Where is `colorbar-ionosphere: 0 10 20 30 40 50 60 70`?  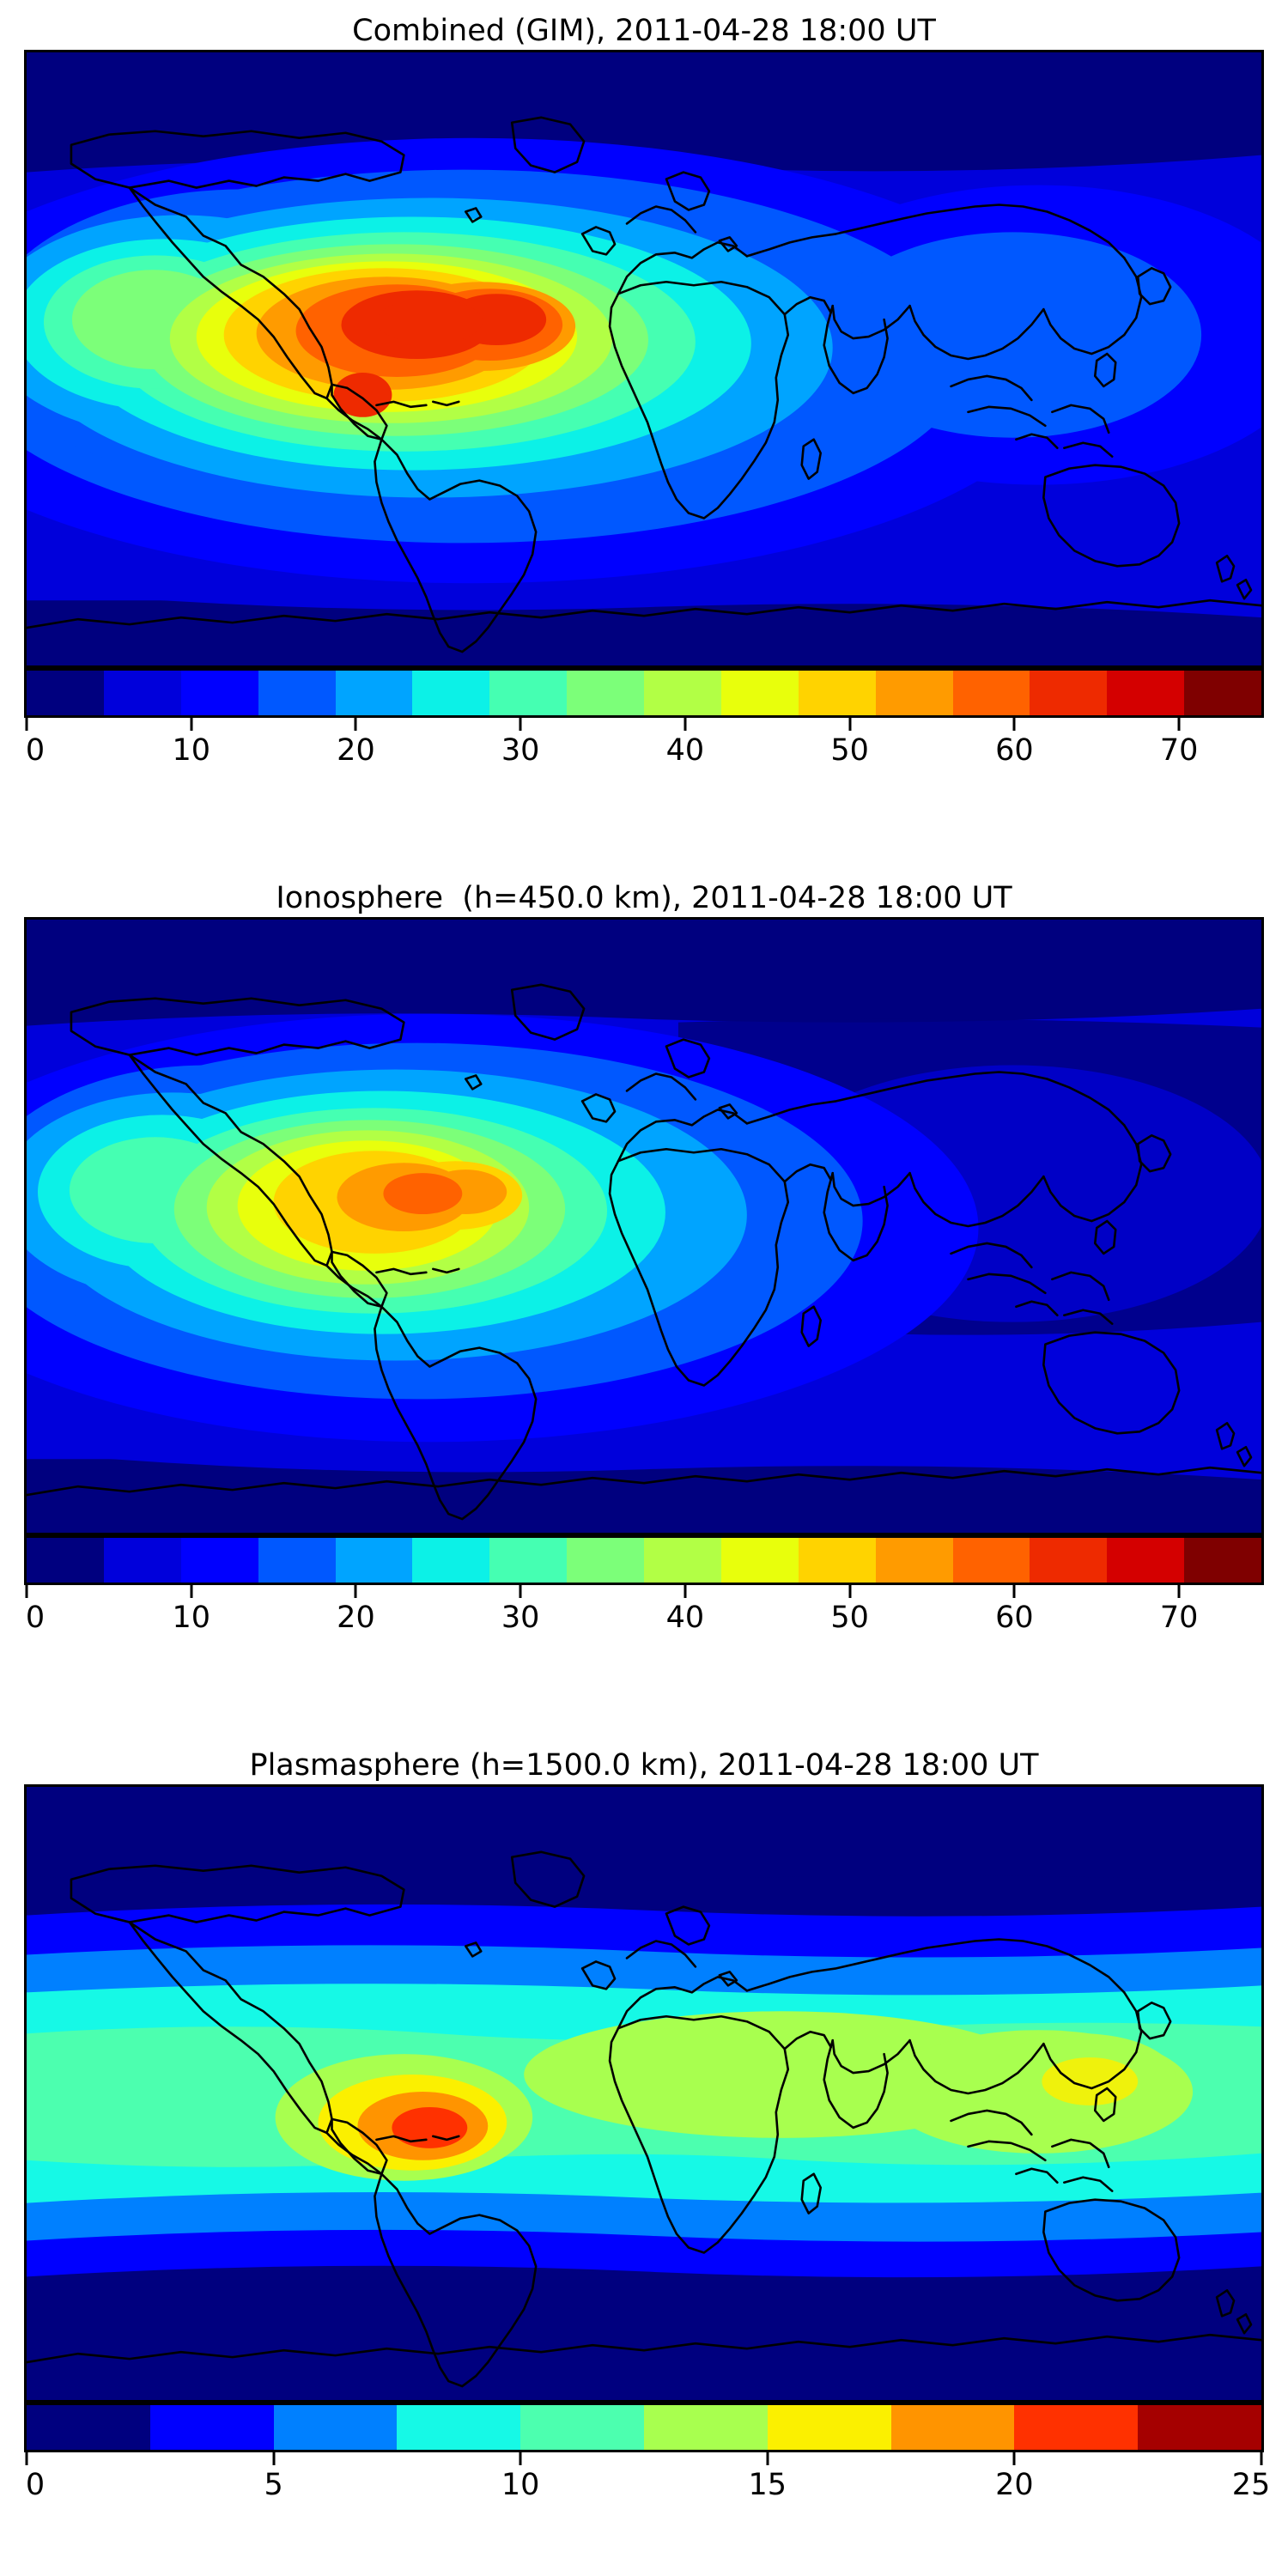
colorbar-ionosphere: 0 10 20 30 40 50 60 70 is located at coordinates (644, 1589).